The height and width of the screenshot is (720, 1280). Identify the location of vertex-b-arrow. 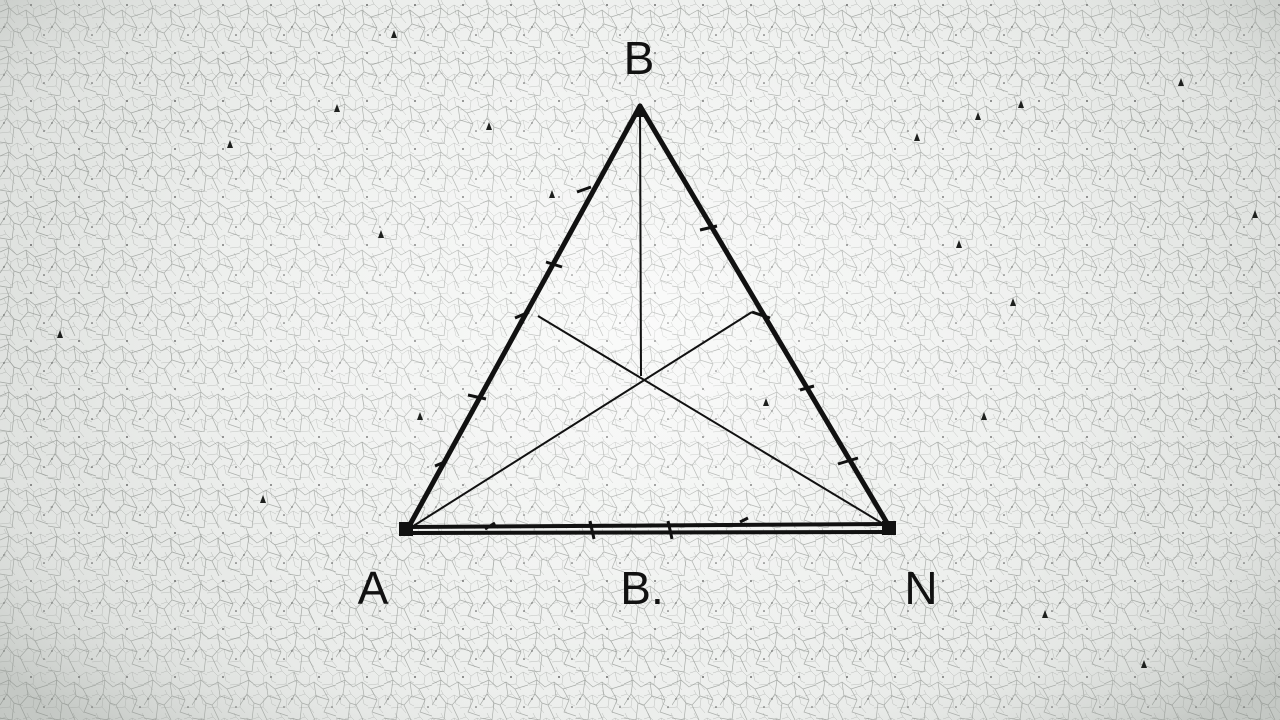
(640, 110).